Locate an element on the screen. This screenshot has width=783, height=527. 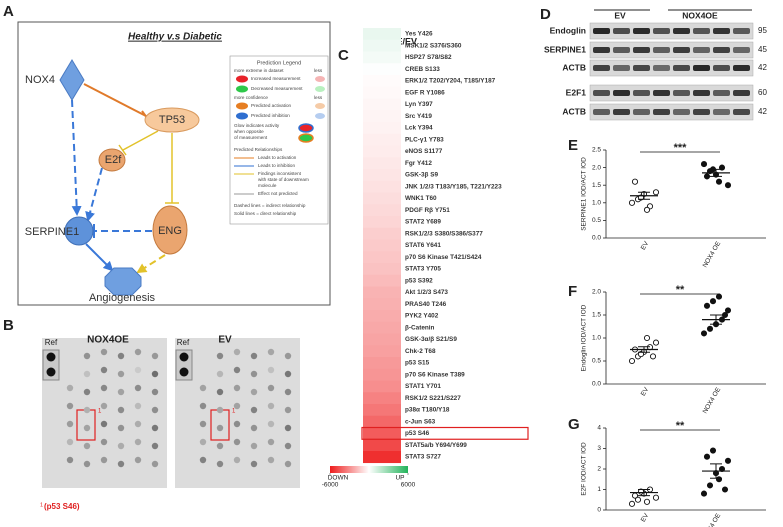
array-label: EV is located at coordinates (225, 340).